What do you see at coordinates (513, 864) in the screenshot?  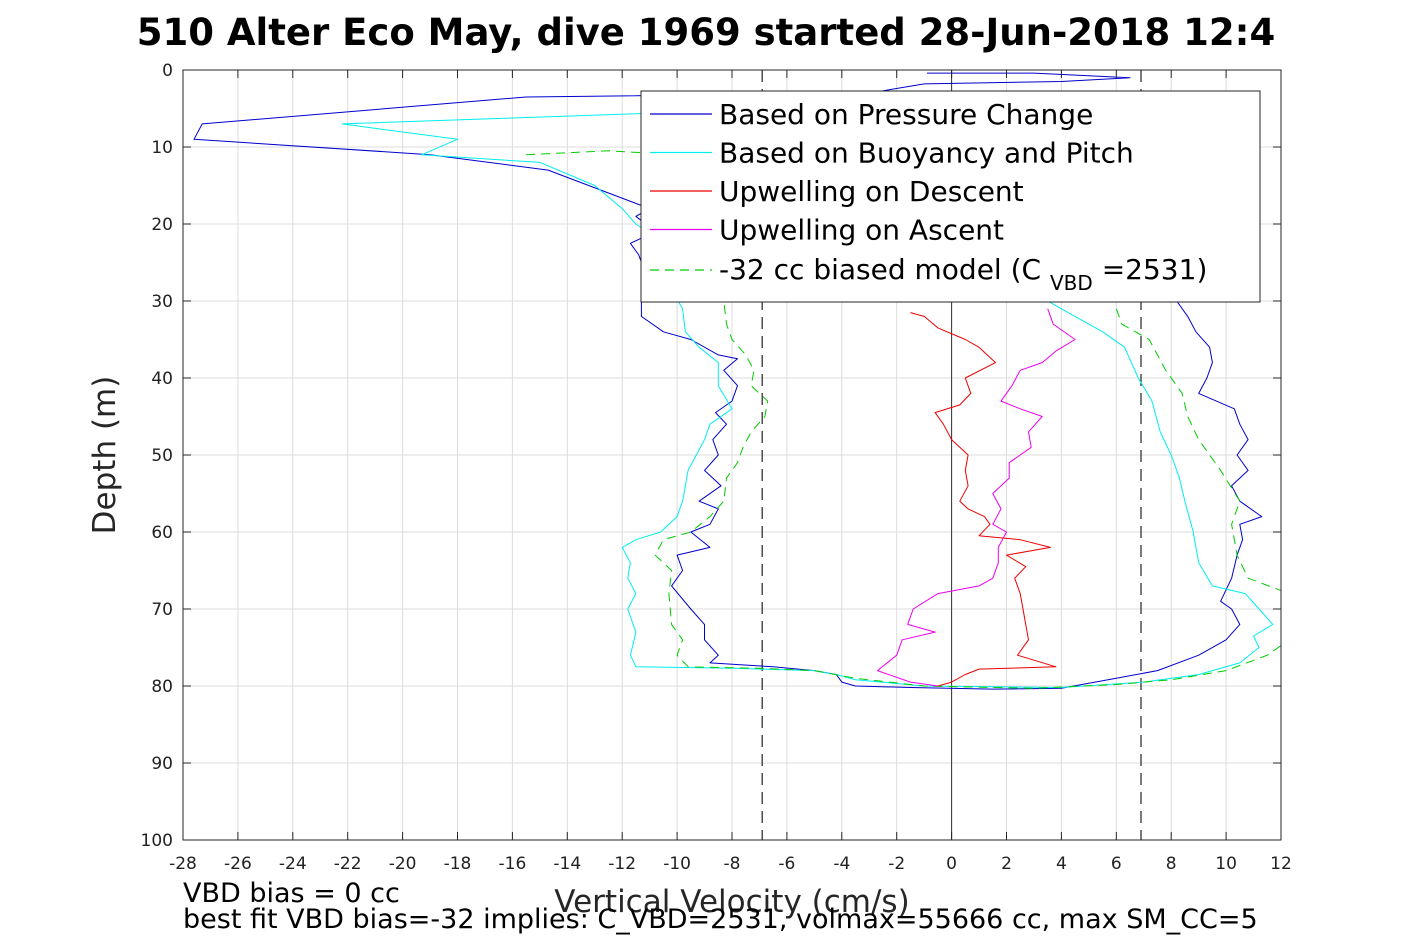 I see `x-tick-label: -16` at bounding box center [513, 864].